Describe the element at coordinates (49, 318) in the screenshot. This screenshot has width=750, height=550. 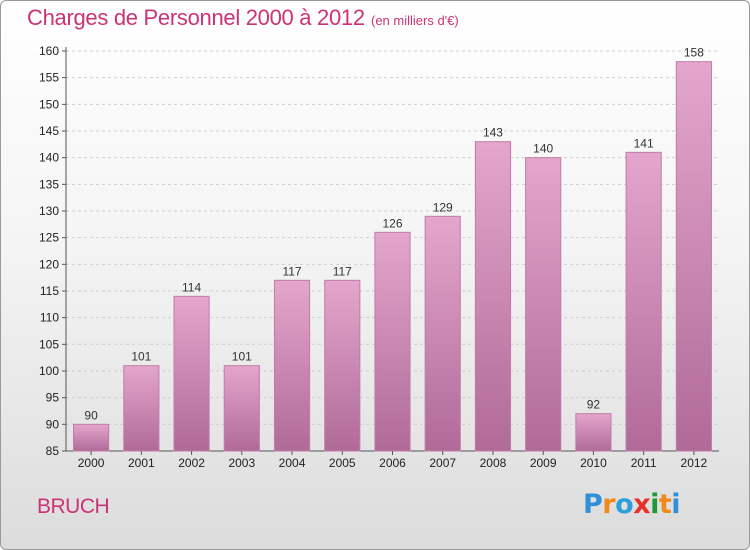
I see `y-tick-label: 110` at that location.